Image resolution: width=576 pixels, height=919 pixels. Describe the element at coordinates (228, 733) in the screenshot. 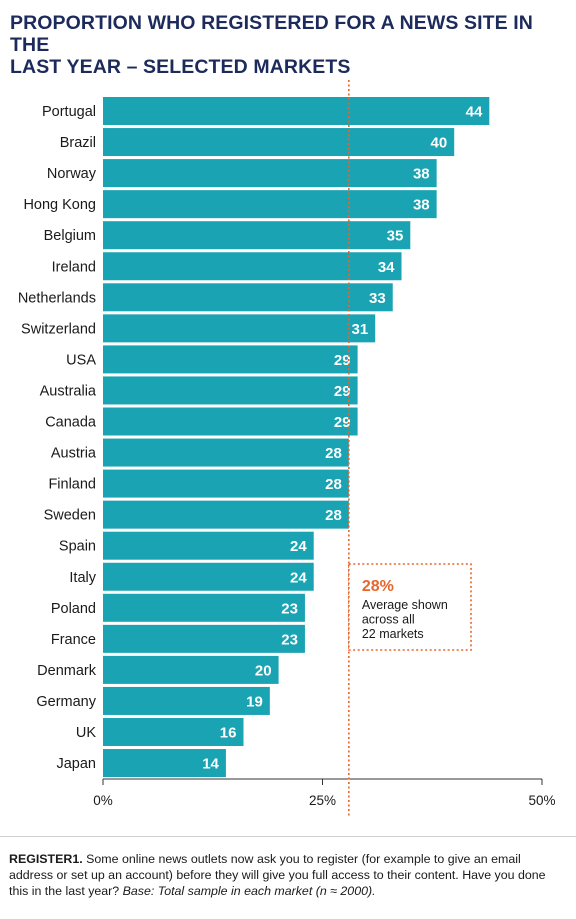

I see `value-label: 16` at that location.